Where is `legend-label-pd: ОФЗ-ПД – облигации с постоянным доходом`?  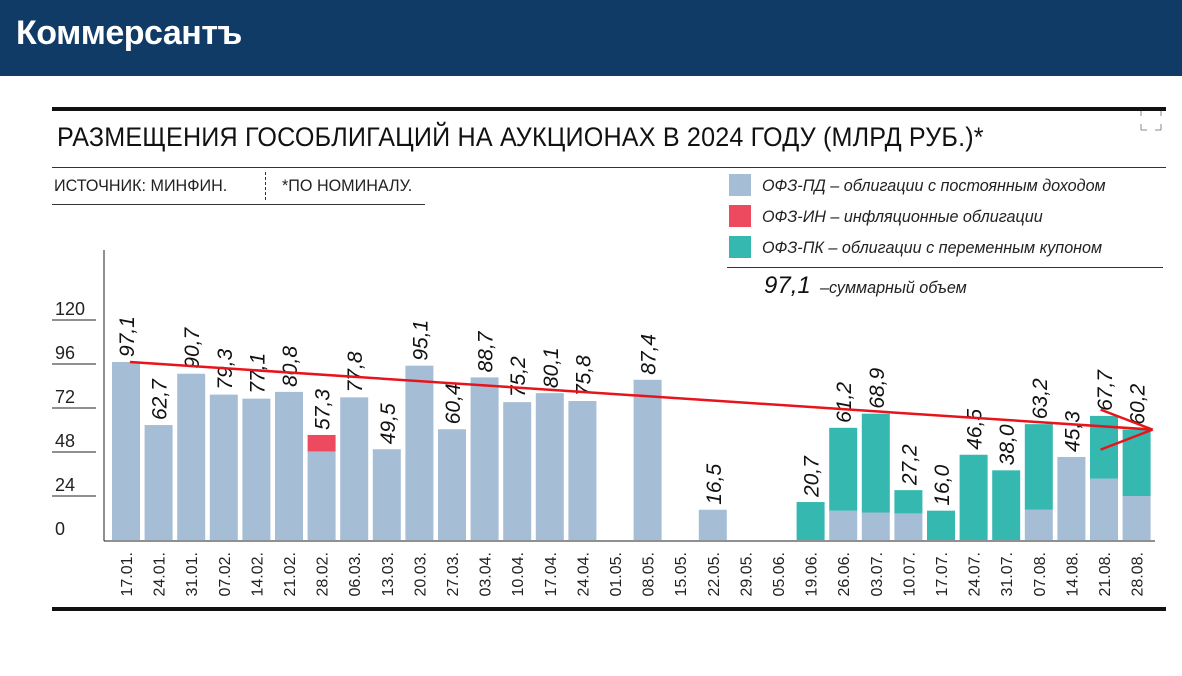 legend-label-pd: ОФЗ-ПД – облигации с постоянным доходом is located at coordinates (934, 185).